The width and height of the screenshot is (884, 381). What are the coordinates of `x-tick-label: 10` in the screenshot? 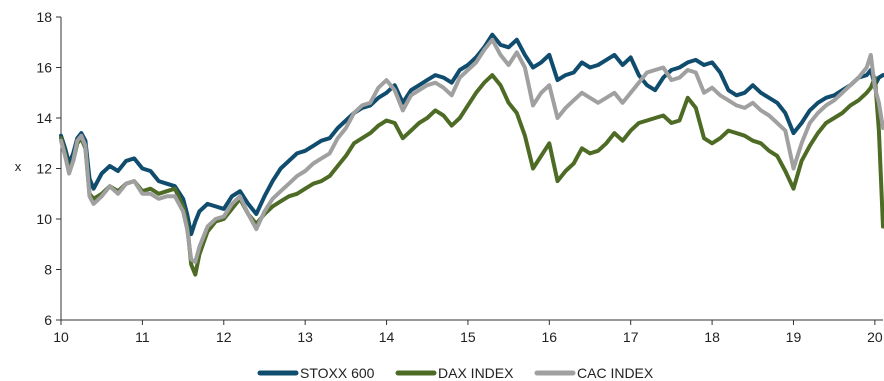 It's located at (61, 337).